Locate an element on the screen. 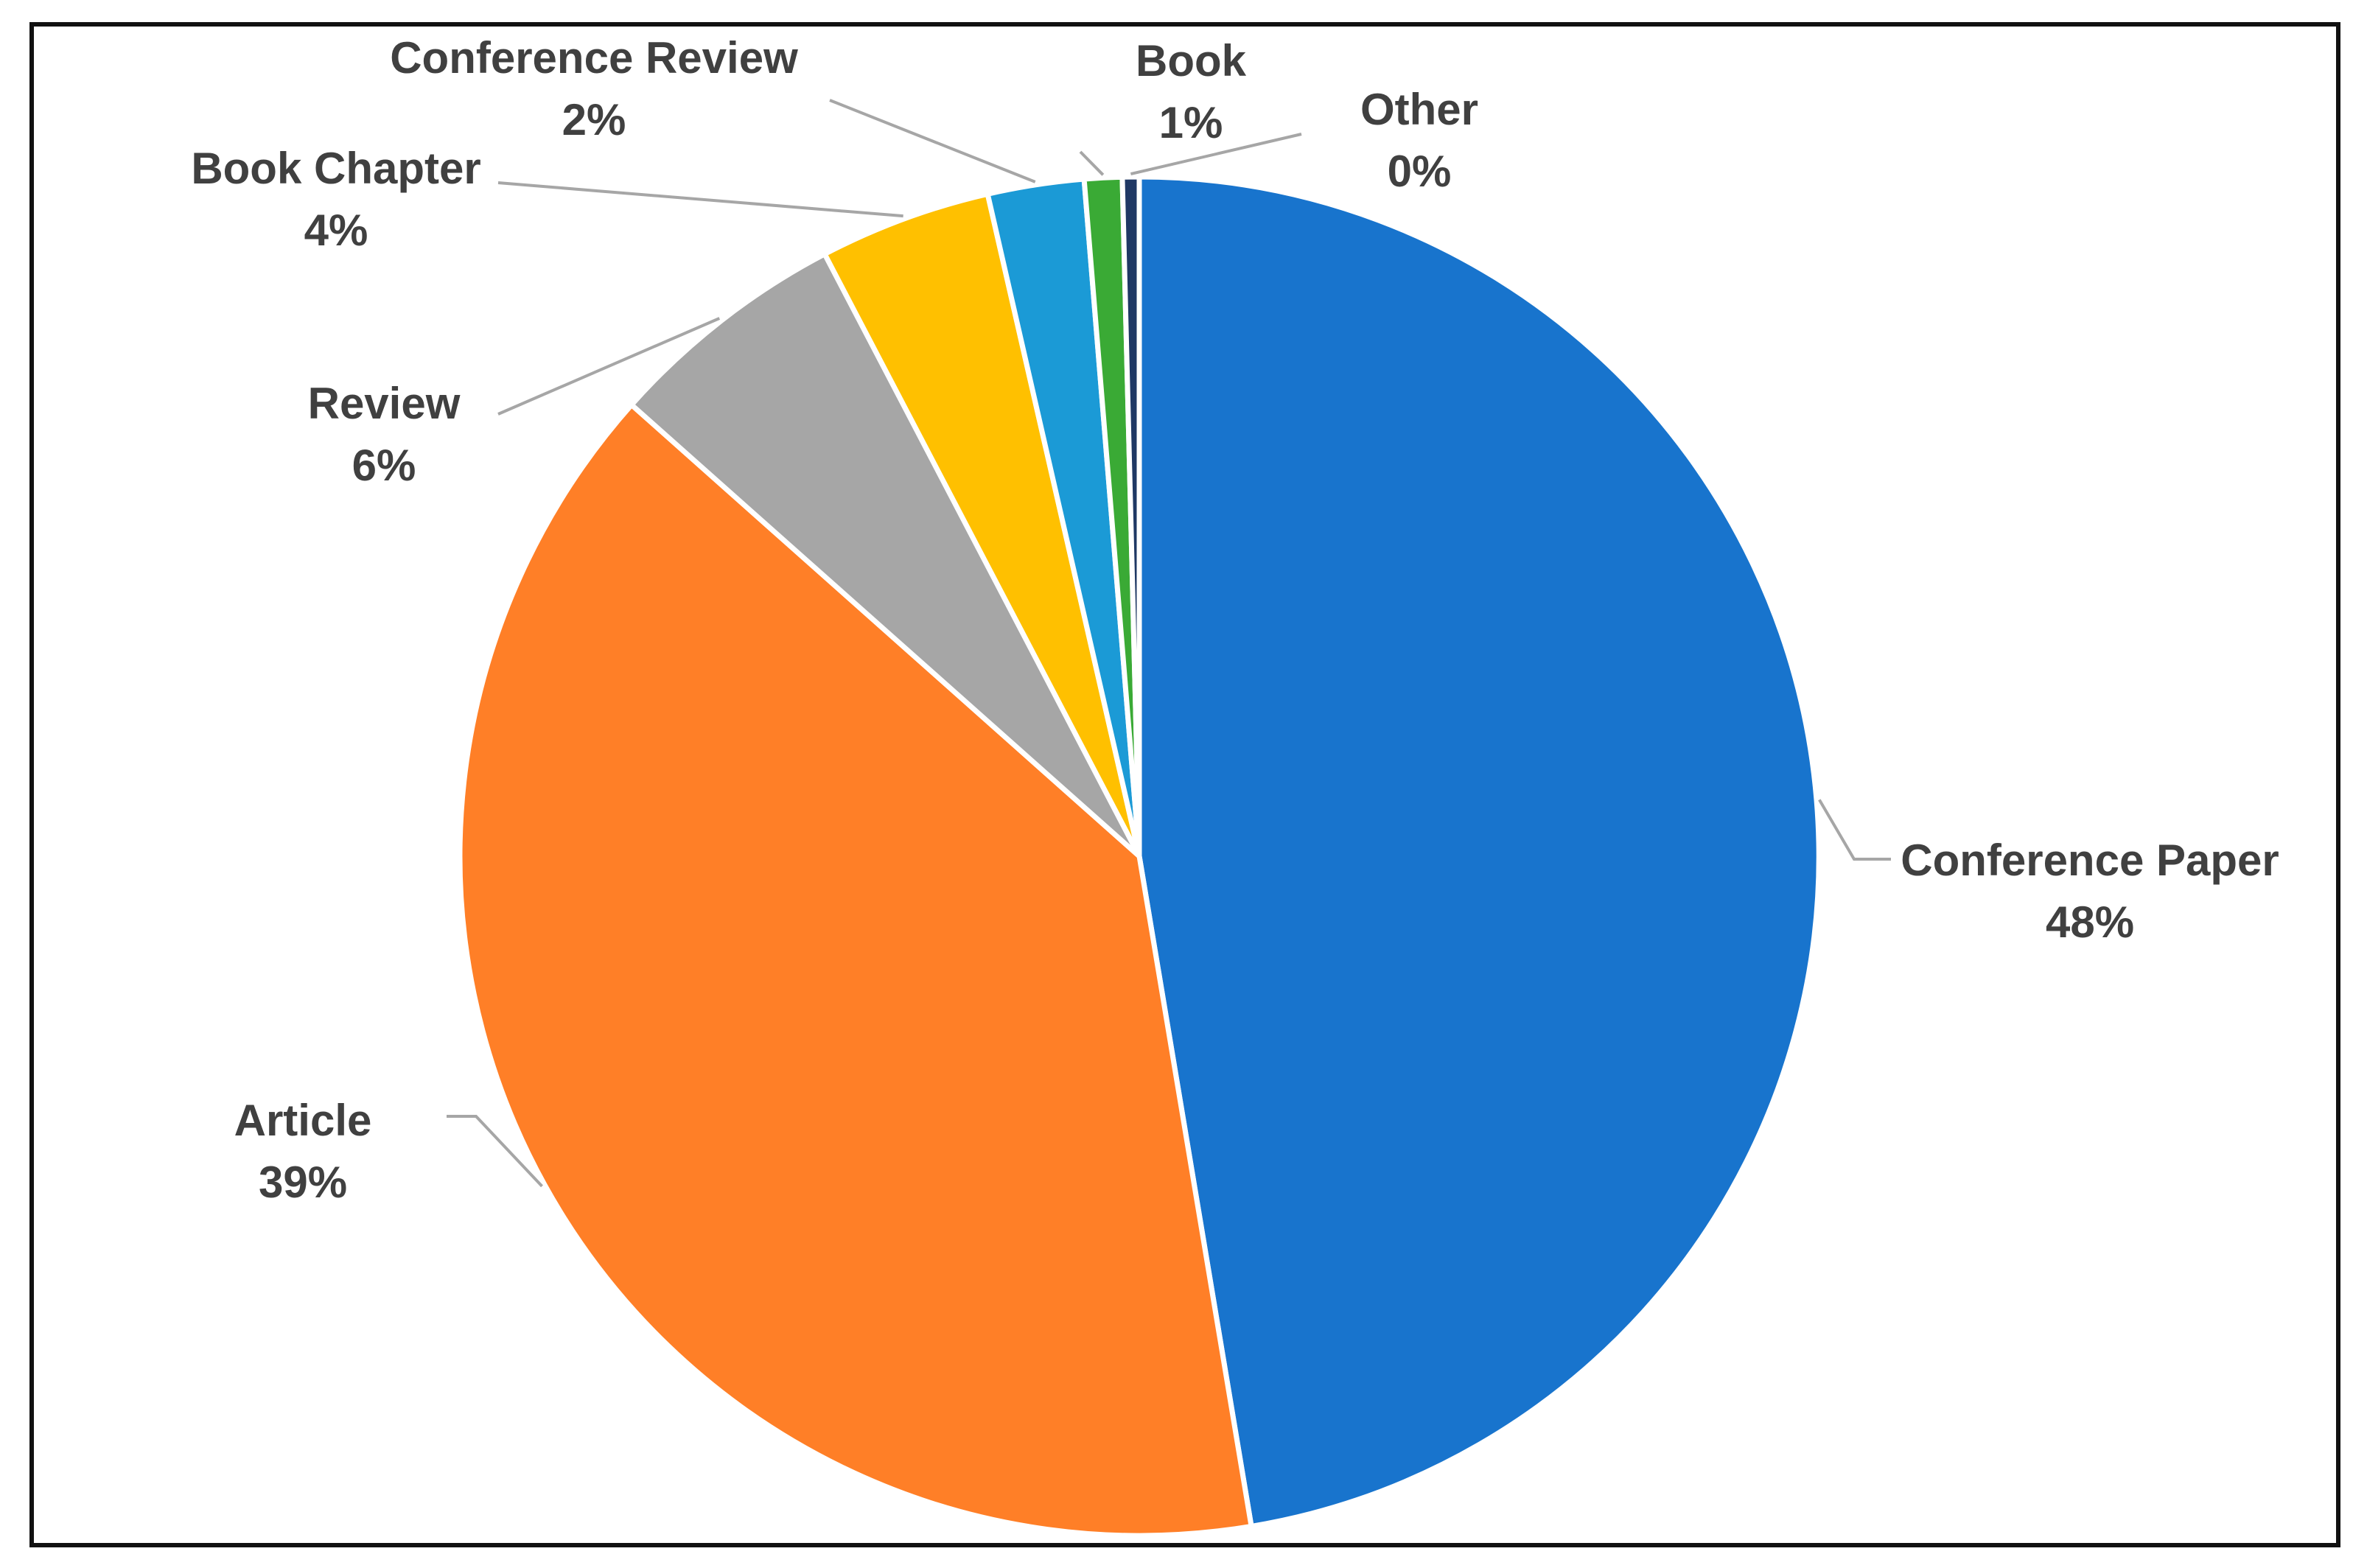 The image size is (2367, 1568). label-book-chapter: Book Chapter 4% is located at coordinates (335, 199).